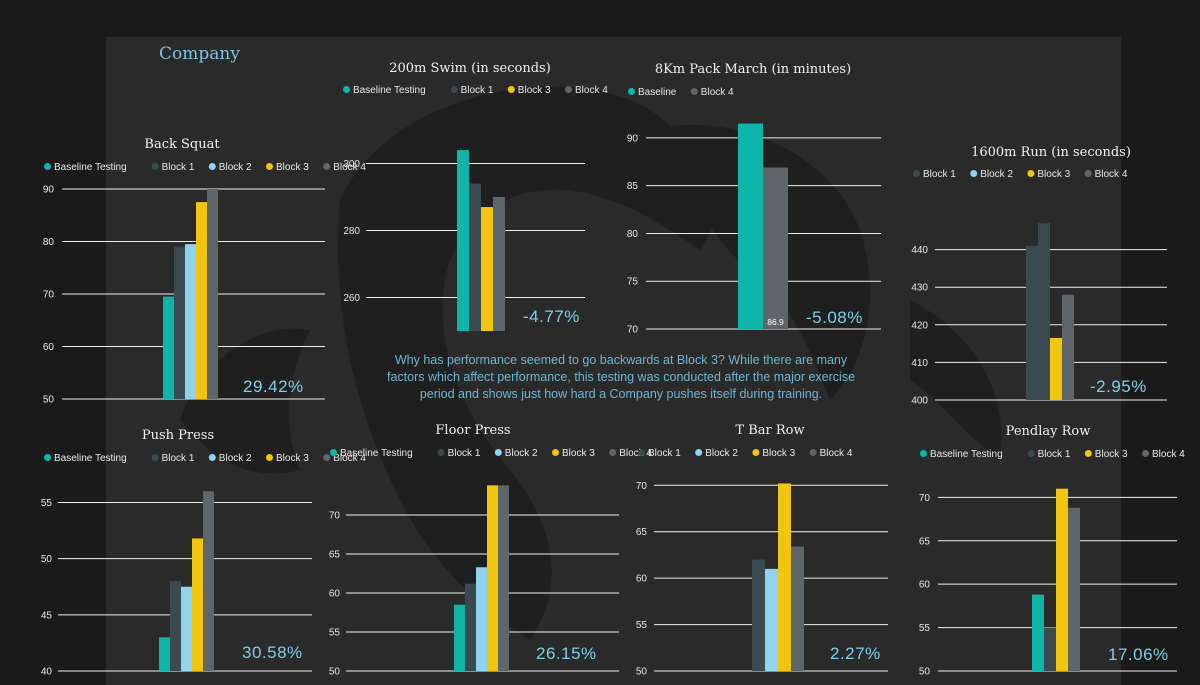  What do you see at coordinates (333, 452) in the screenshot?
I see `chart-floor-press-legend-dot-baseline-testing` at bounding box center [333, 452].